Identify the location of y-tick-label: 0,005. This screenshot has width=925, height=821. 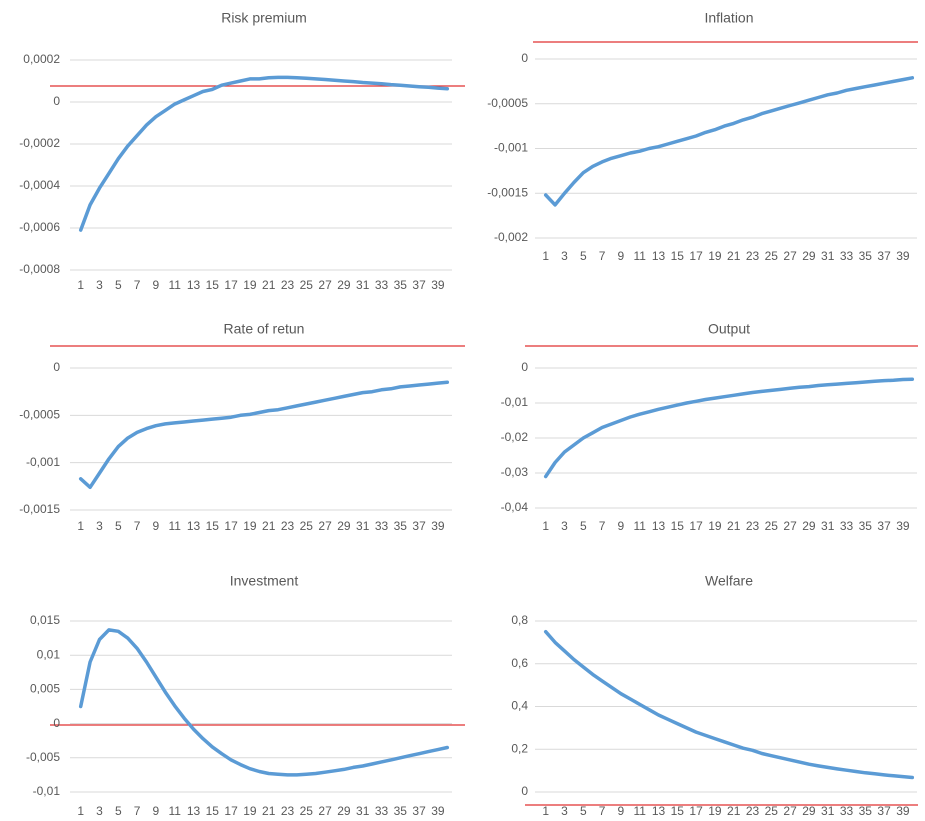
(45, 689).